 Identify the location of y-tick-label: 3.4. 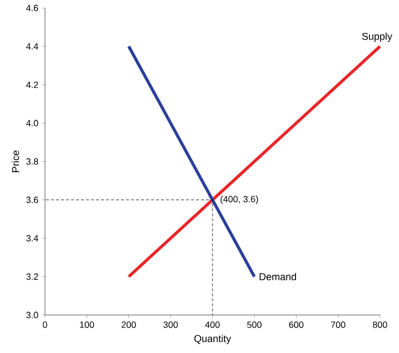
(32, 238).